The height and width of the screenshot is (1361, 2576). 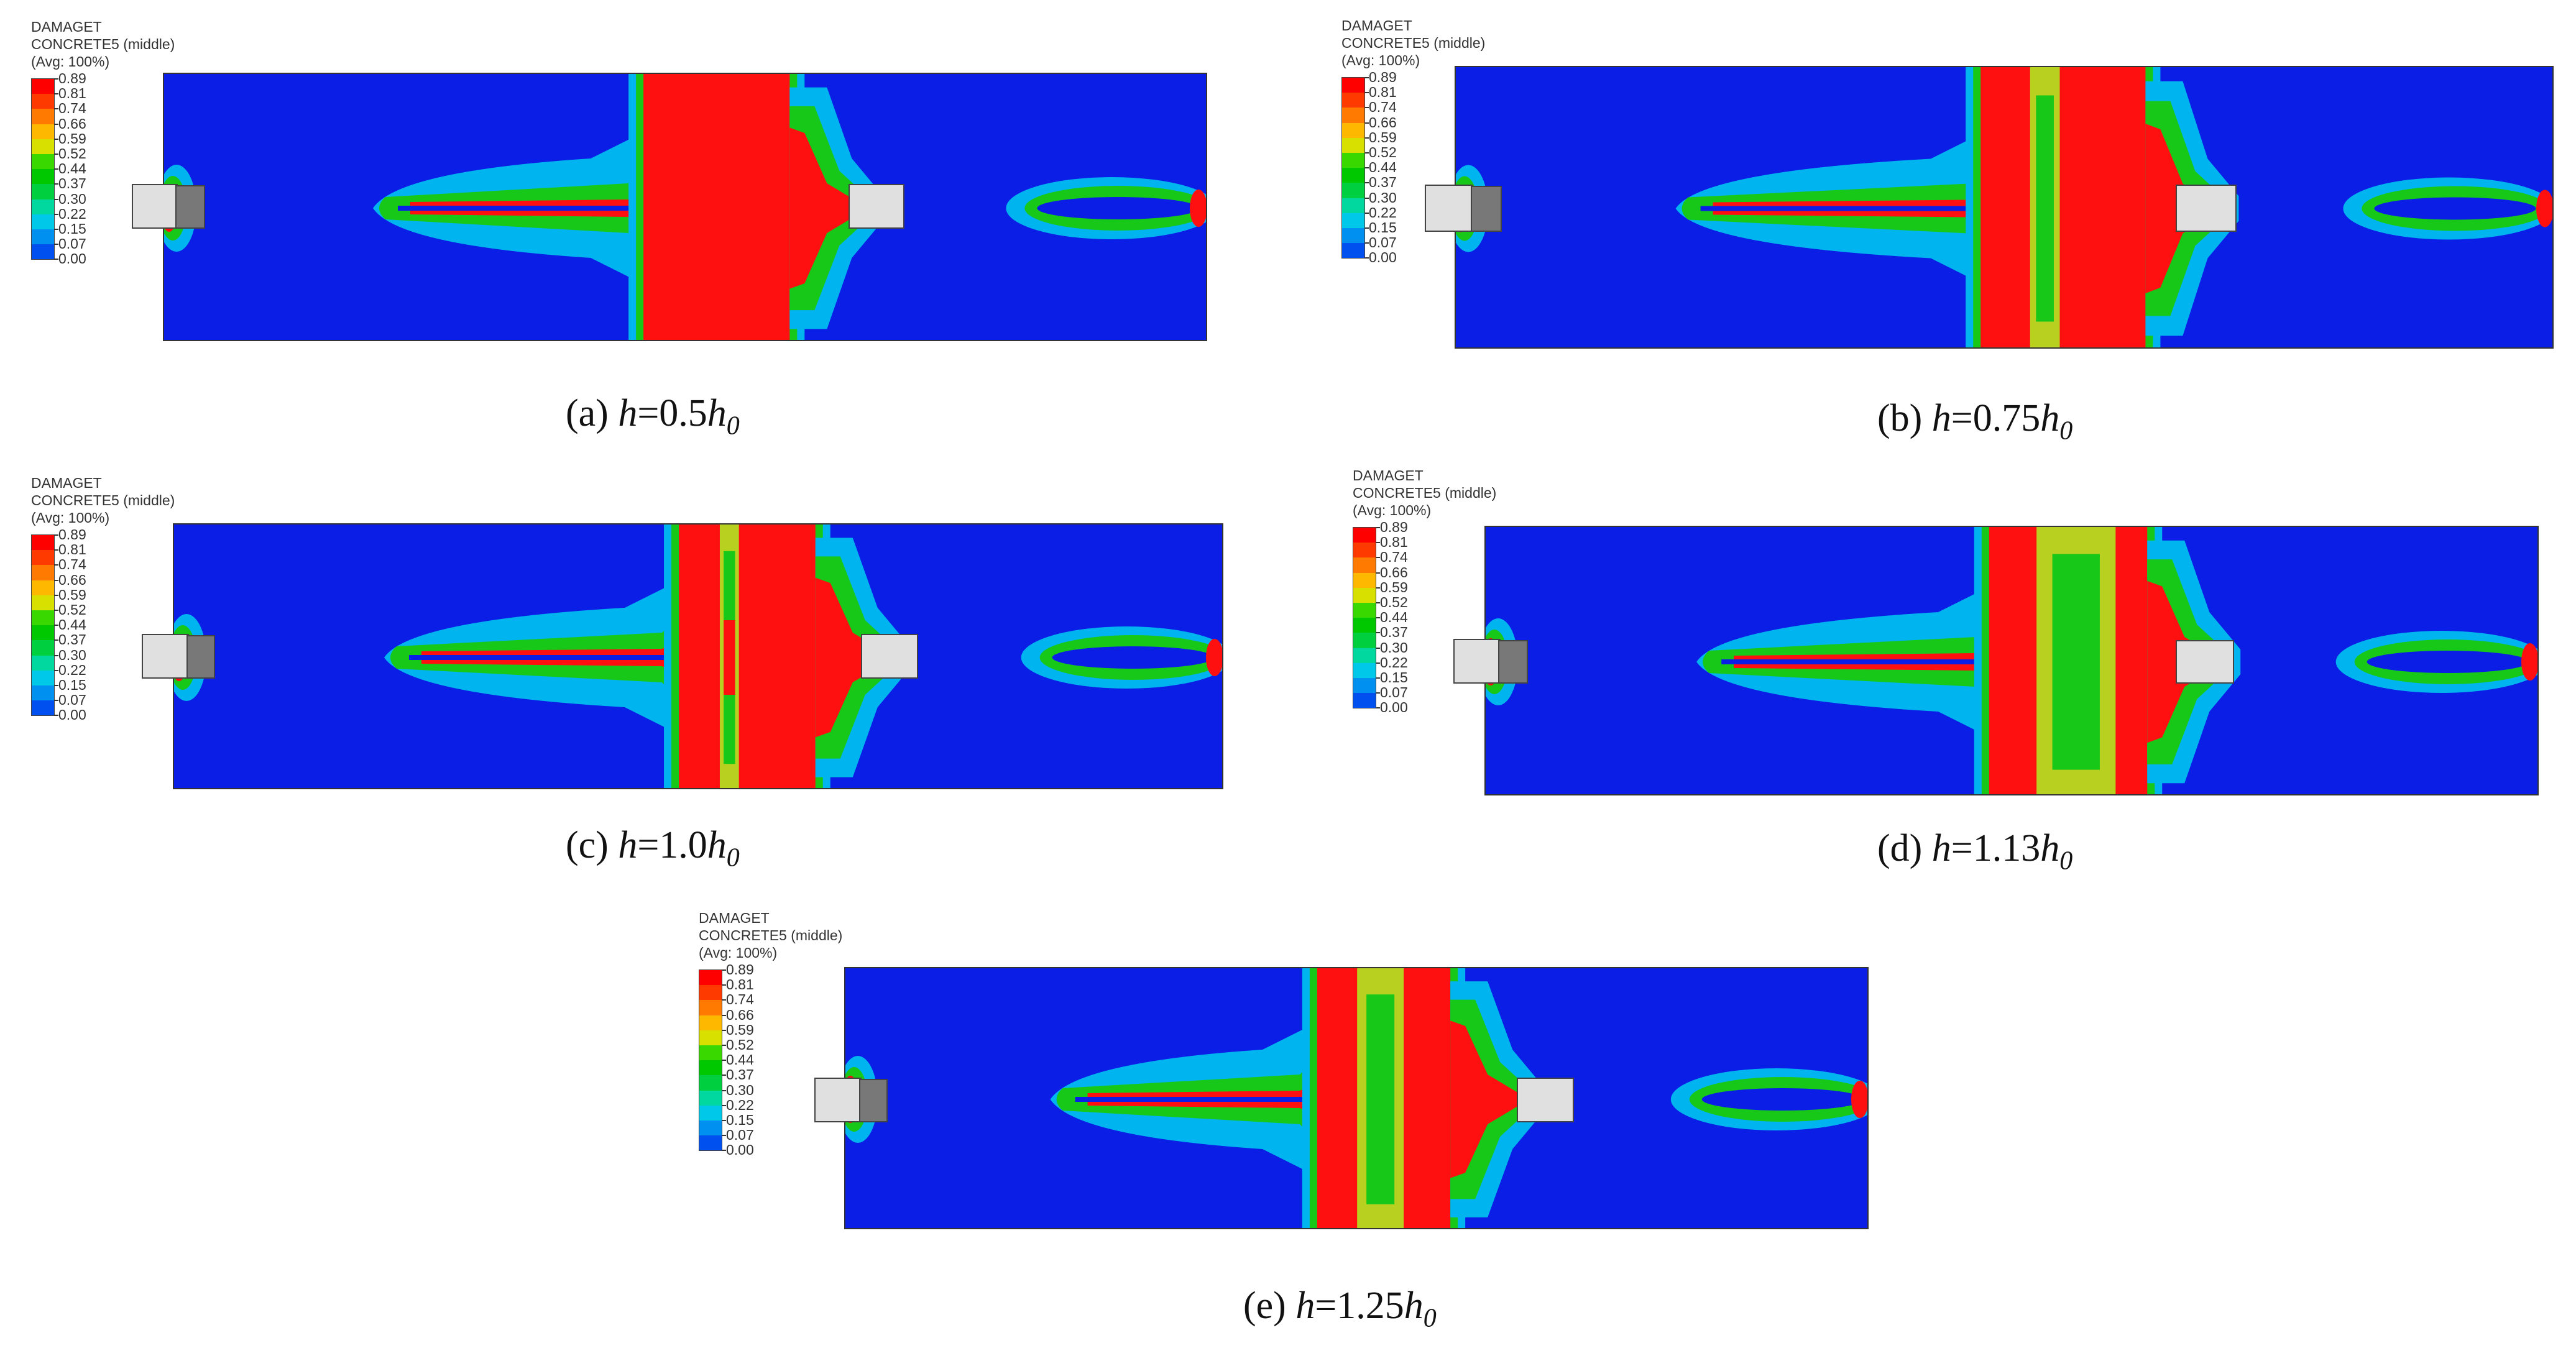 What do you see at coordinates (72, 198) in the screenshot?
I see `legend-tick-label: 0.30` at bounding box center [72, 198].